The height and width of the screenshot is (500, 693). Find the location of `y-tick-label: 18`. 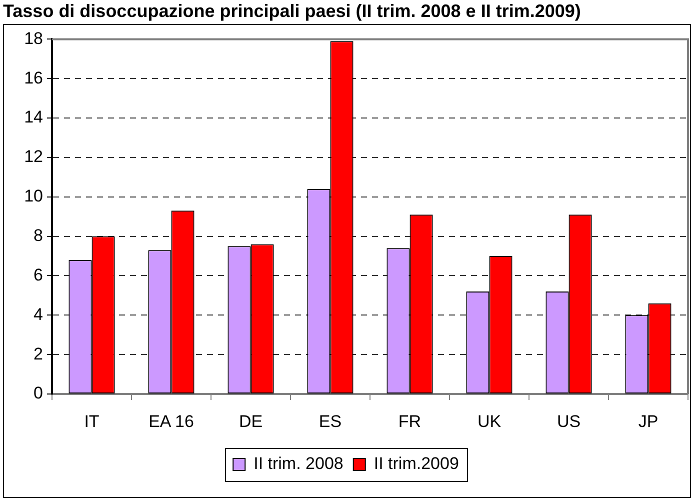

y-tick-label: 18 is located at coordinates (33, 38).